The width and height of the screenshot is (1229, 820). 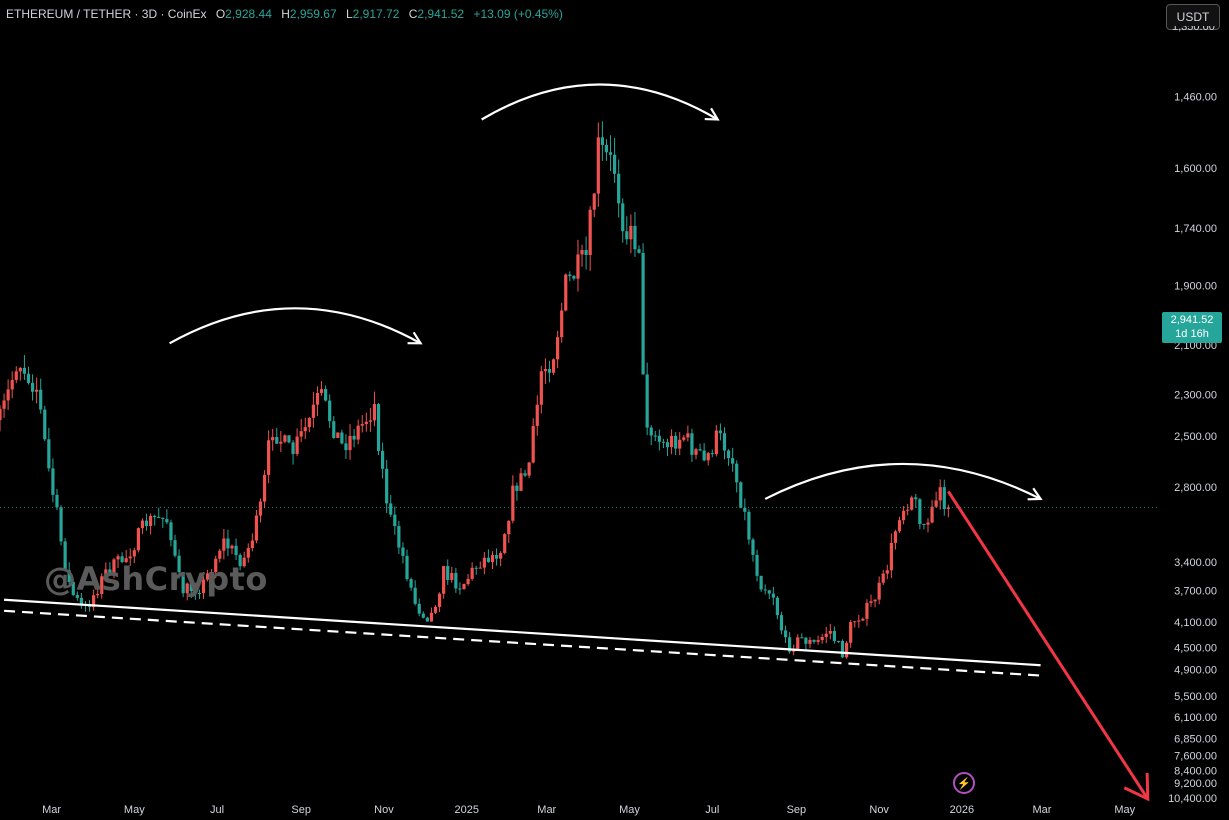 What do you see at coordinates (518, 14) in the screenshot?
I see `change-value: +13.09 (+0.45%)` at bounding box center [518, 14].